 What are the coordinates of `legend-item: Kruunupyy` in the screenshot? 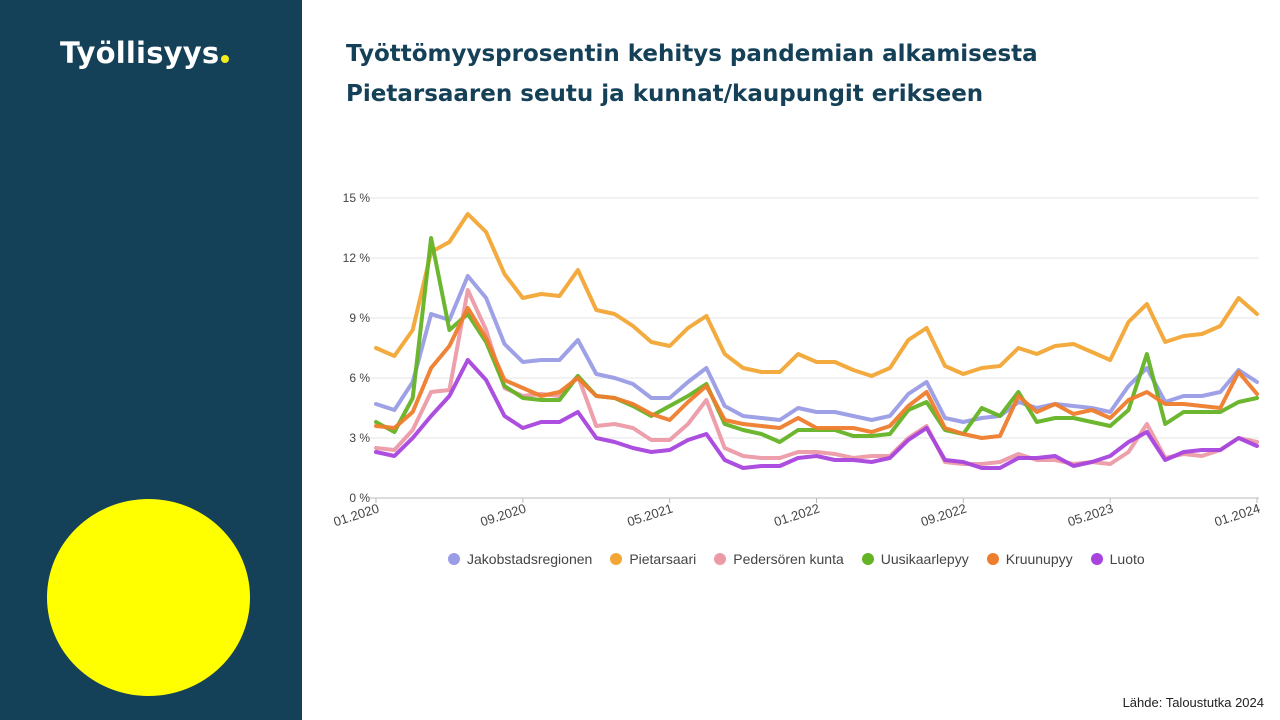 It's located at (1029, 559).